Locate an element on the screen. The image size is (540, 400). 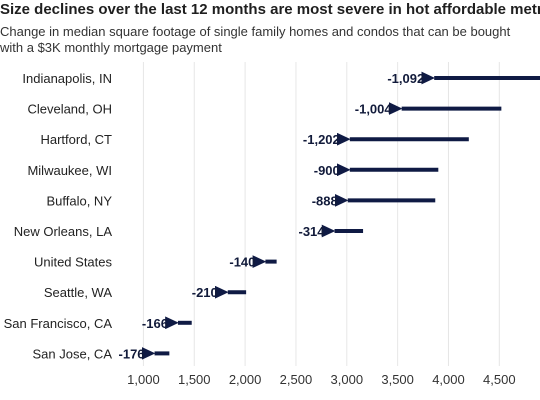
x-tick-label: 3,500 is located at coordinates (397, 379).